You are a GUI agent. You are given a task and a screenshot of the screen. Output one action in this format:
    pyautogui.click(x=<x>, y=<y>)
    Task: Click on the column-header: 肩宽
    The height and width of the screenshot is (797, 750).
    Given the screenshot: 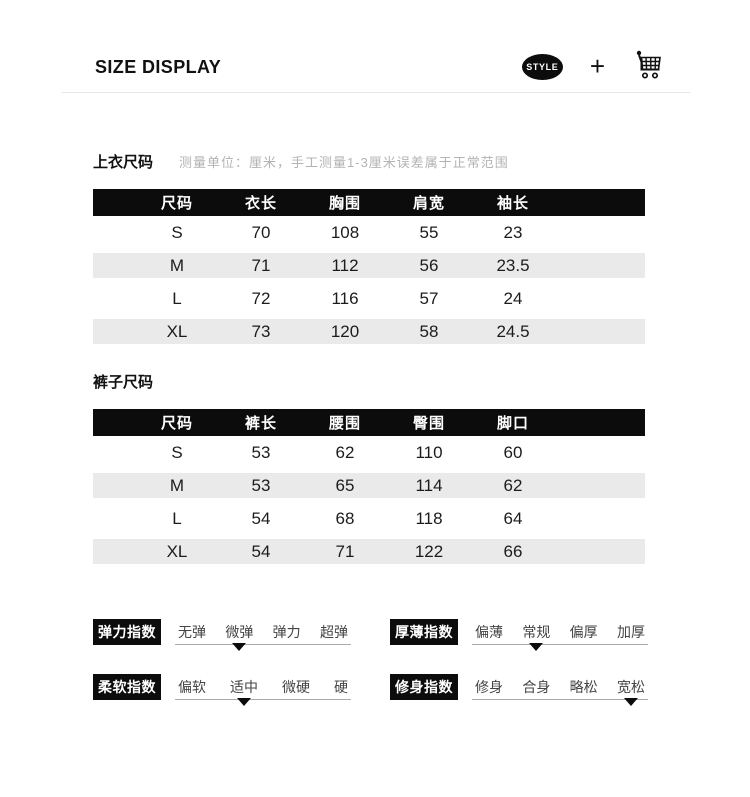 What is the action you would take?
    pyautogui.click(x=429, y=202)
    